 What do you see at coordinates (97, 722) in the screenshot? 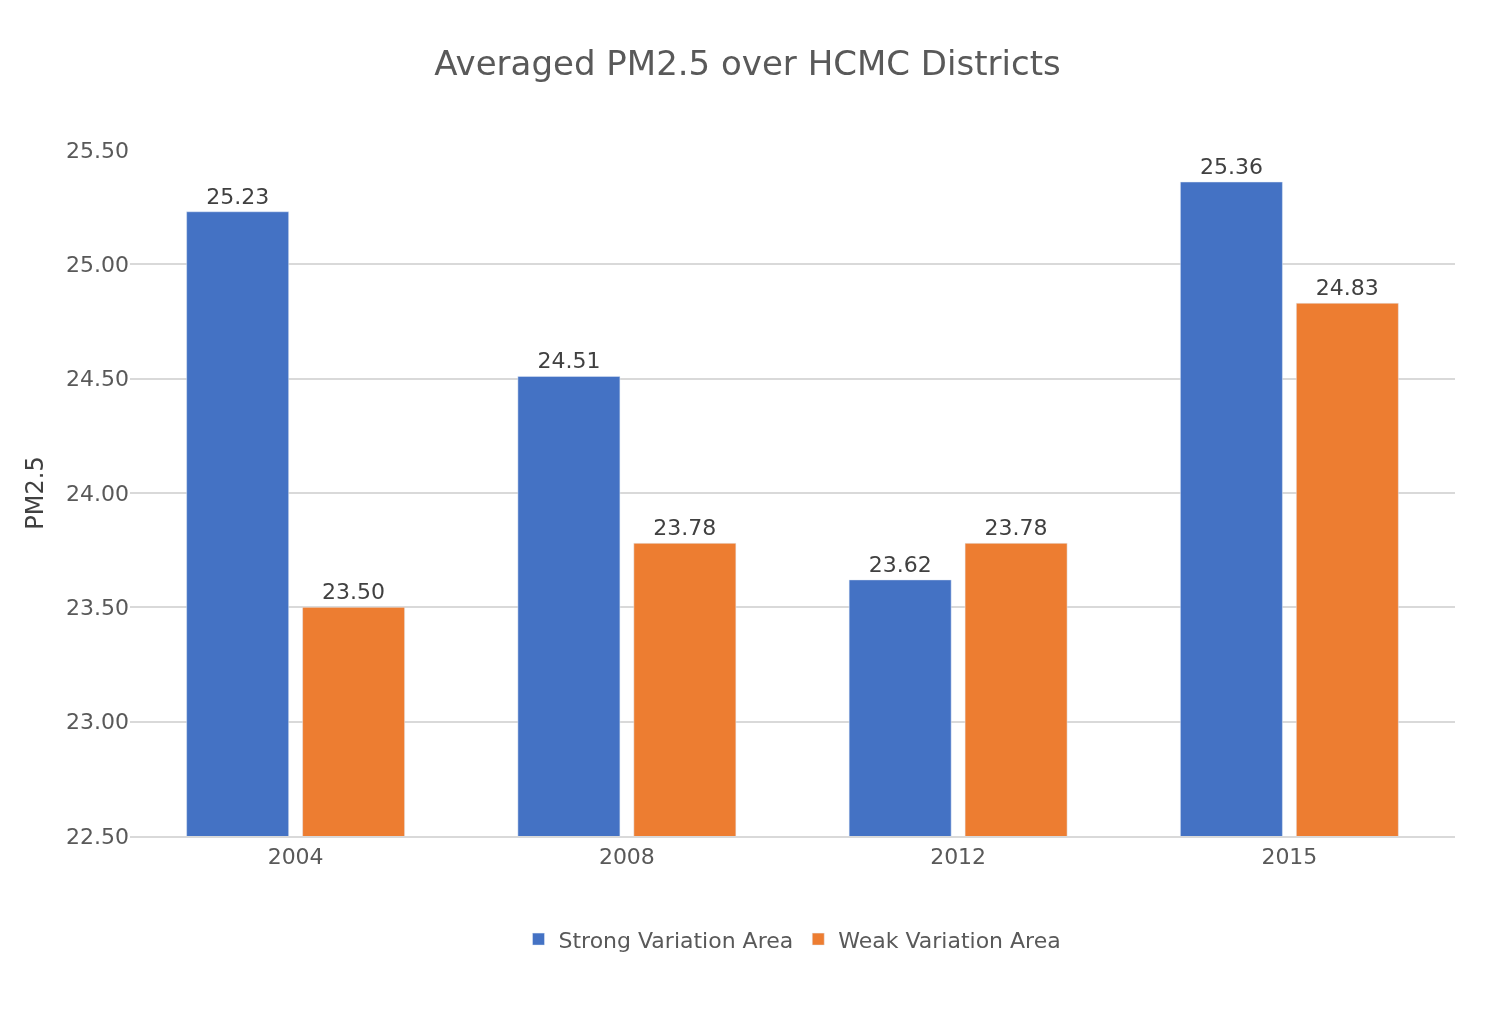
I see `y-tick-label: 23.00` at bounding box center [97, 722].